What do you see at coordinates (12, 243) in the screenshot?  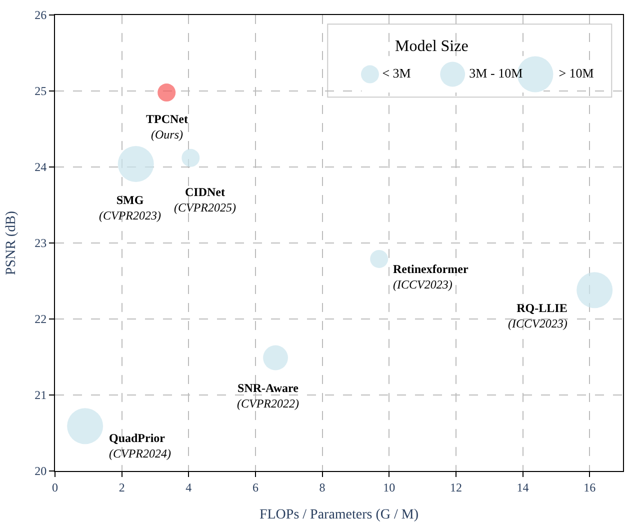 I see `y-axis-title: PSNR (dB)` at bounding box center [12, 243].